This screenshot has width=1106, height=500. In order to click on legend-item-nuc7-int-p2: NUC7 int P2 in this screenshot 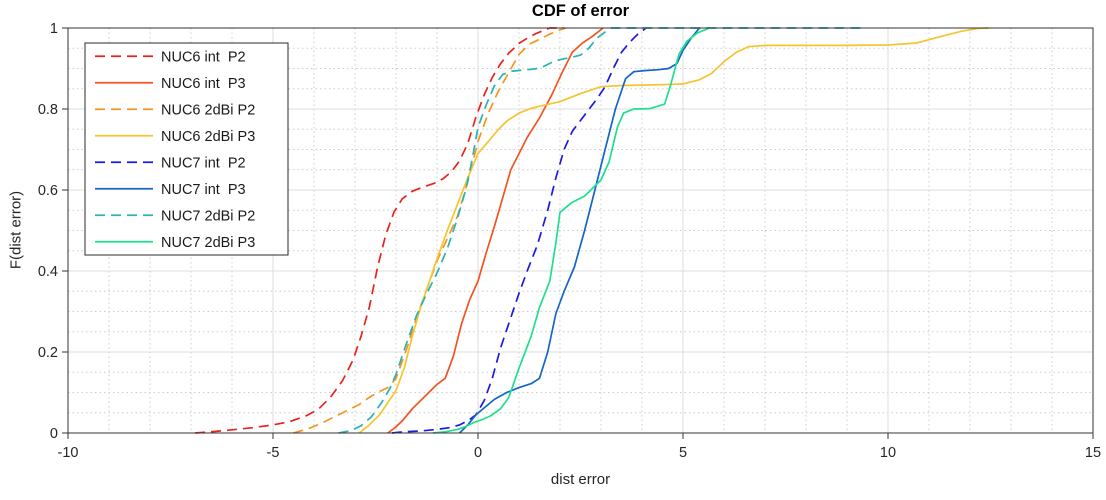, I will do `click(170, 163)`.